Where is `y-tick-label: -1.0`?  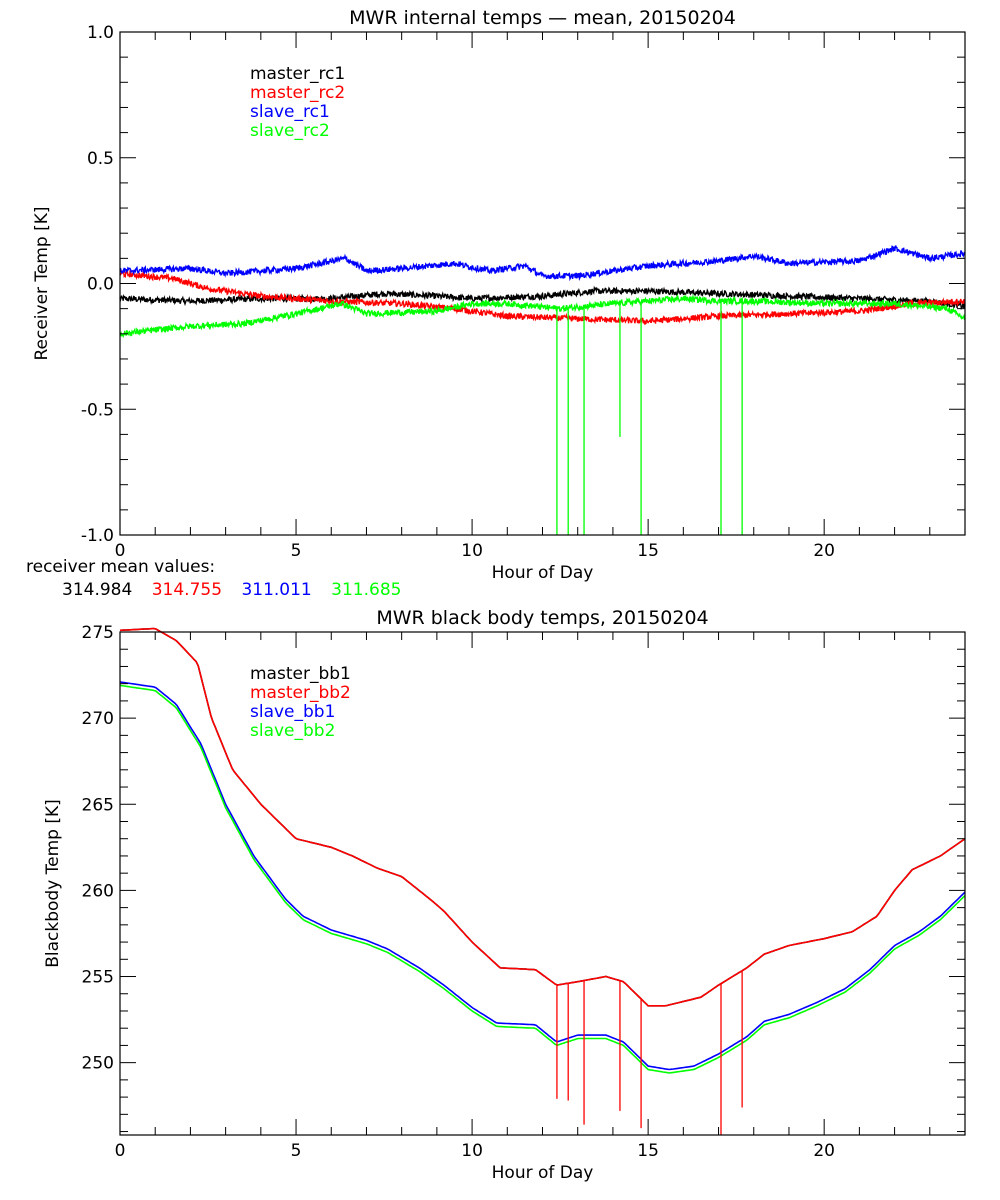
y-tick-label: -1.0 is located at coordinates (97, 536).